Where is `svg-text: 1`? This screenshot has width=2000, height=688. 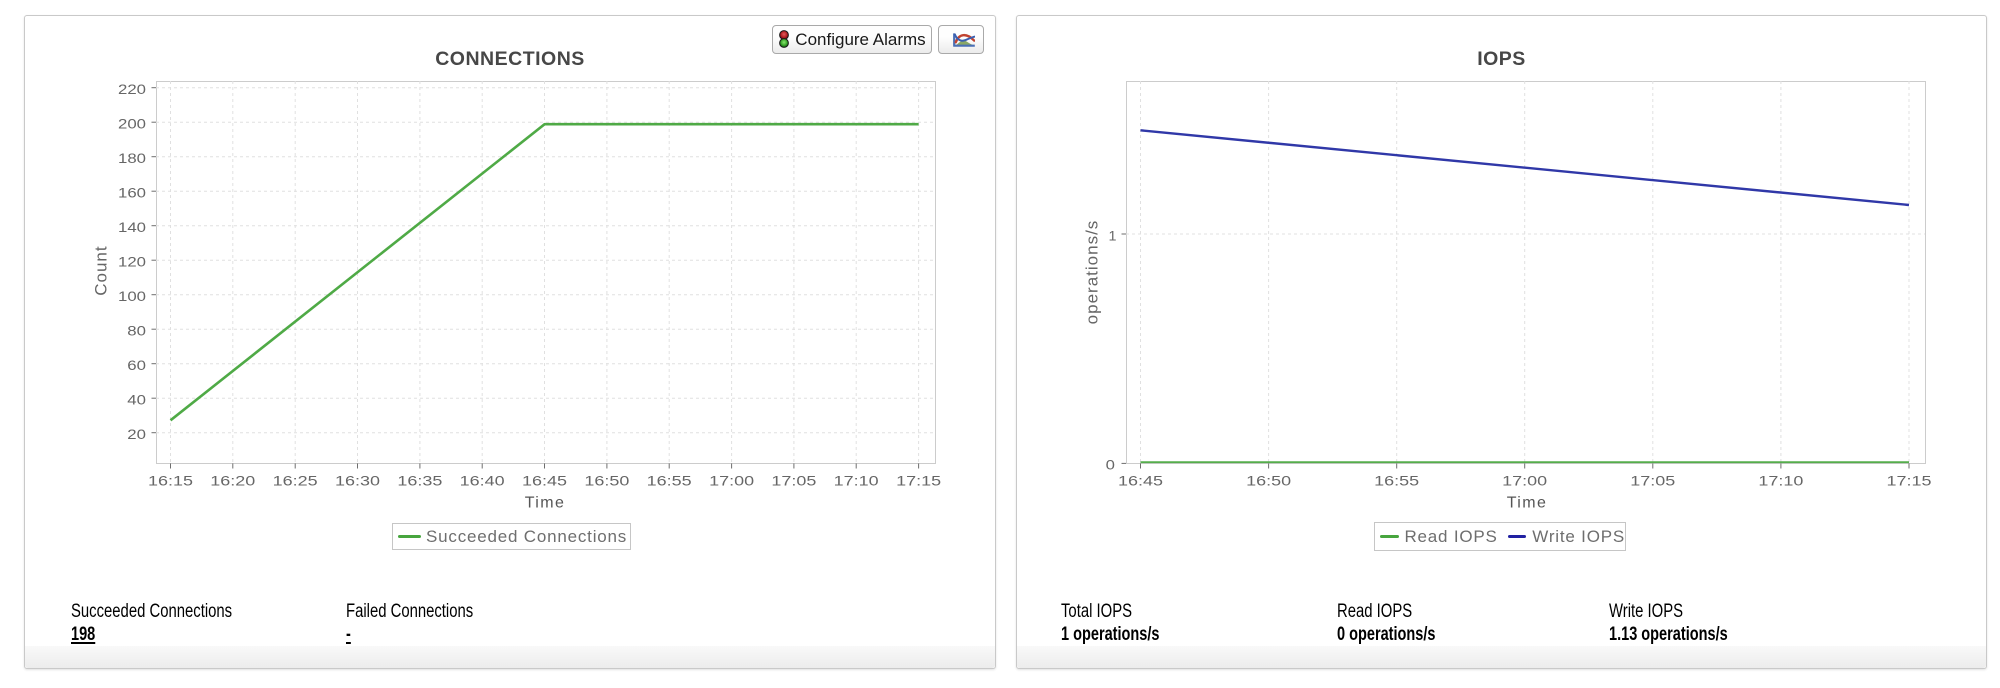
svg-text: 1 is located at coordinates (1113, 235).